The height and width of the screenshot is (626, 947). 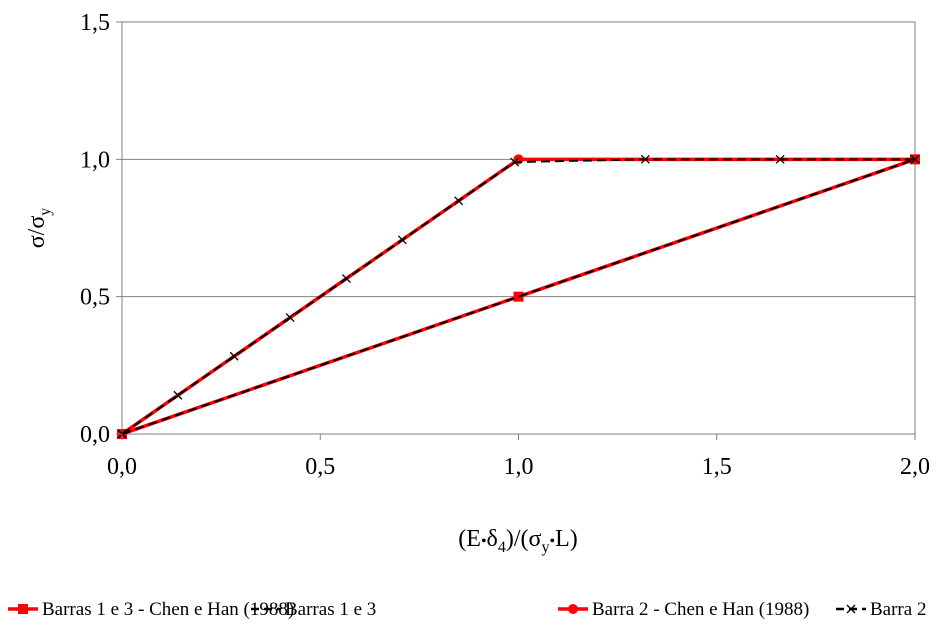 What do you see at coordinates (700, 609) in the screenshot?
I see `legend-label-3: Barra 2 - Chen e Han (1988)` at bounding box center [700, 609].